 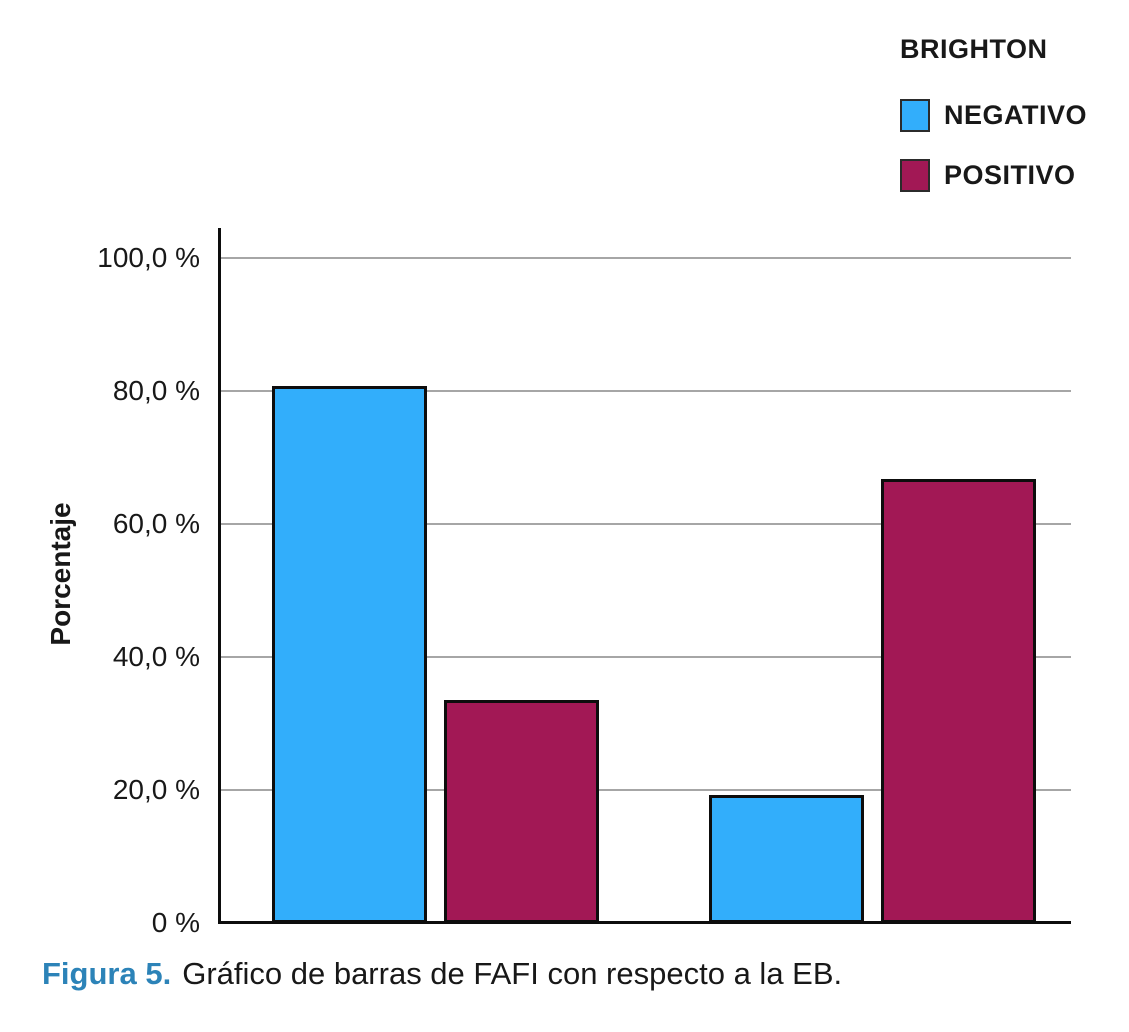 I want to click on gridline-100pct, so click(x=645, y=258).